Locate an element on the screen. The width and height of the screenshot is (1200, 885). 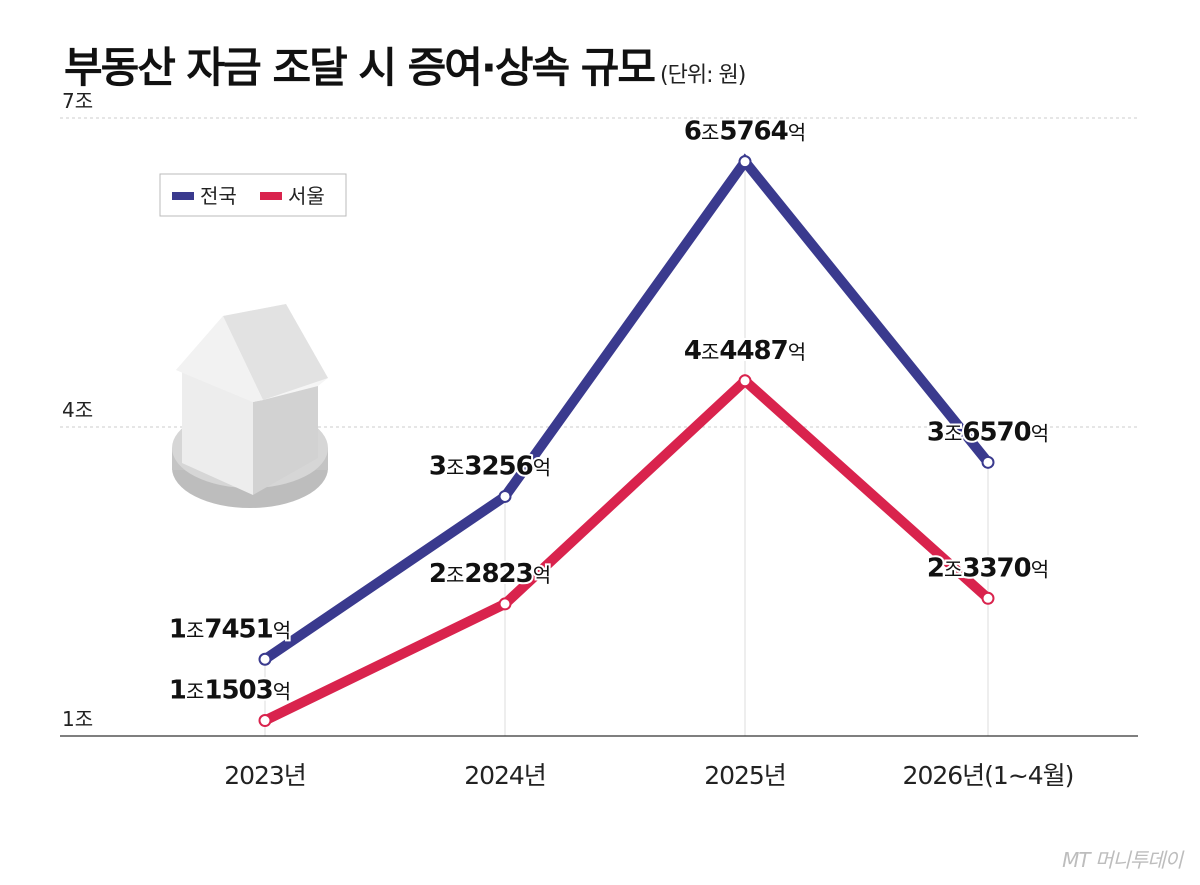
x-tick-label: 2026년(1~4월) is located at coordinates (988, 775).